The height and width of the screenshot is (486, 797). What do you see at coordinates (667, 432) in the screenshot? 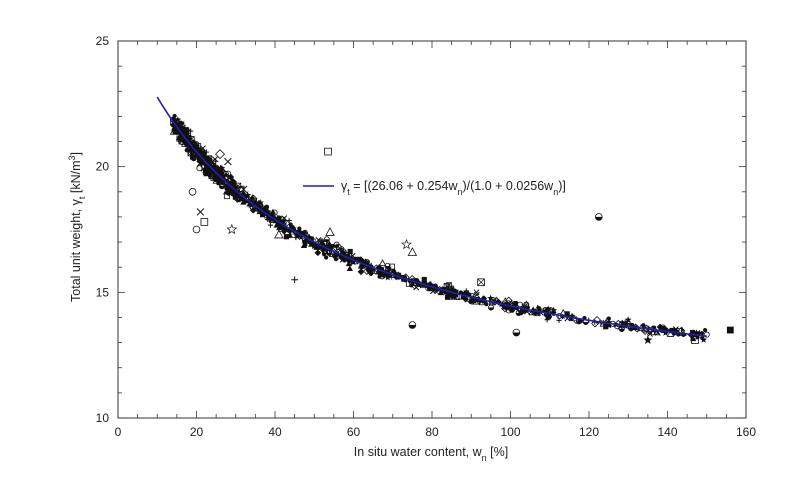
I see `x-tick-label: 140` at bounding box center [667, 432].